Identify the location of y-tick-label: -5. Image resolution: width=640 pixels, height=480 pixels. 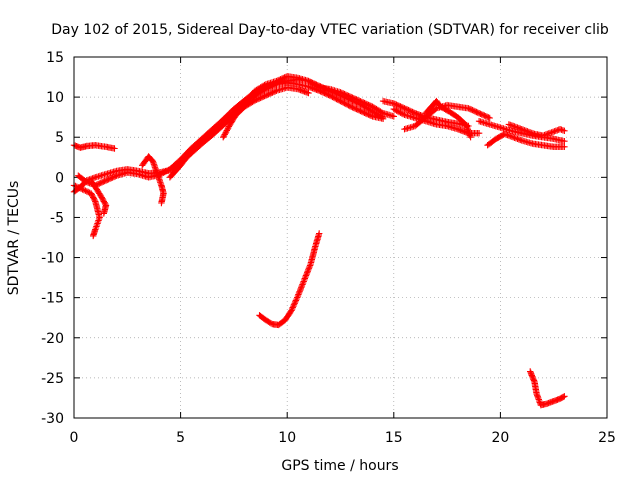
(57, 218).